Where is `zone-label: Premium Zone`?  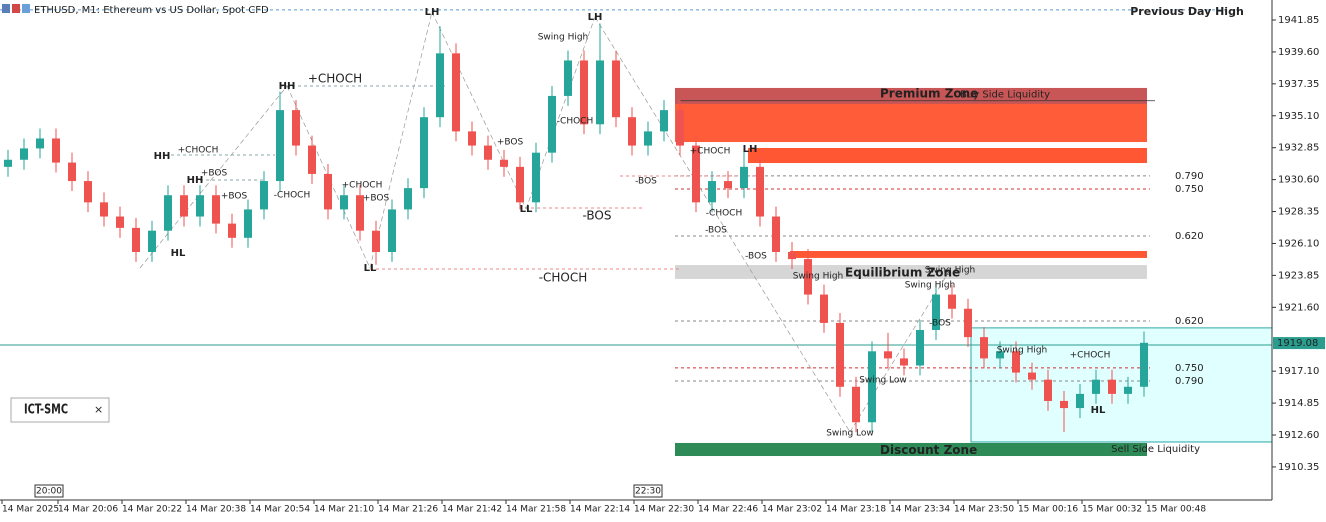
zone-label: Premium Zone is located at coordinates (929, 93).